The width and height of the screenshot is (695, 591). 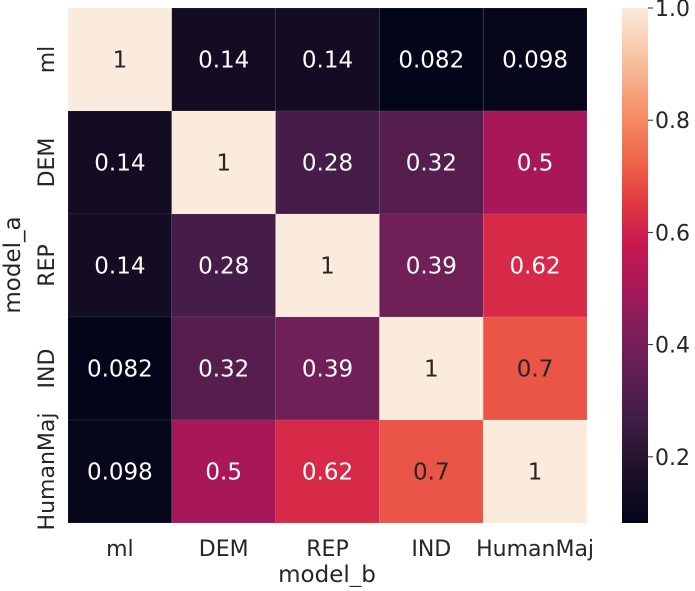 What do you see at coordinates (672, 233) in the screenshot?
I see `colorbar-tick-label: 0.6` at bounding box center [672, 233].